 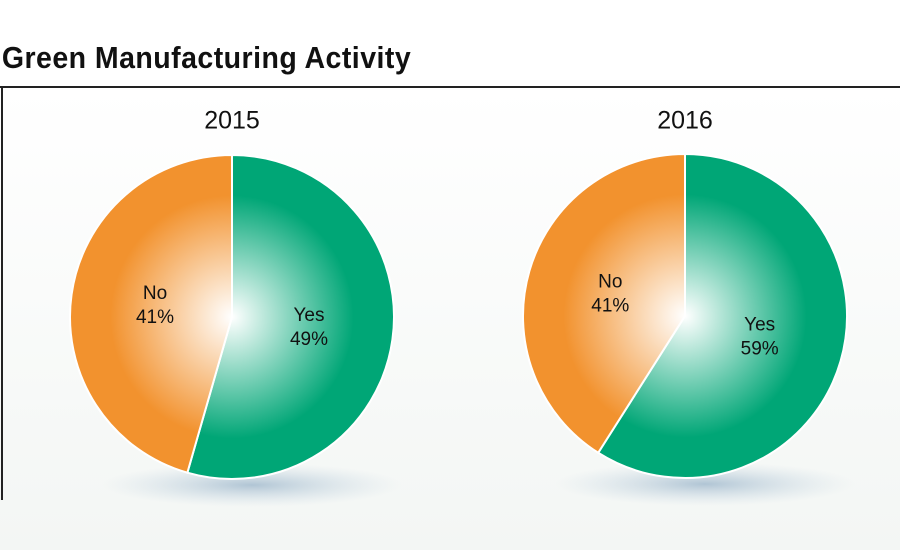 What do you see at coordinates (206, 58) in the screenshot?
I see `page-title: Green Manufacturing Activity` at bounding box center [206, 58].